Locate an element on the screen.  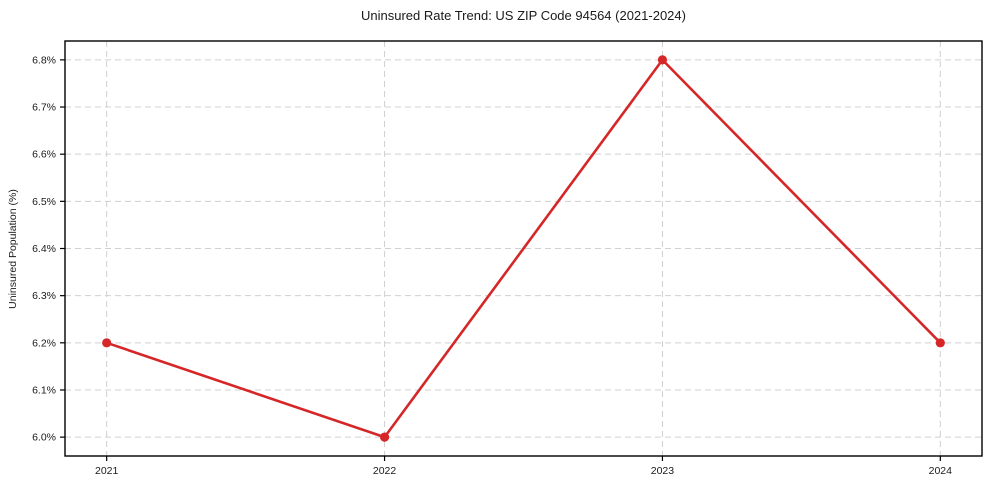
y-tick-label: 6.4% is located at coordinates (44, 249).